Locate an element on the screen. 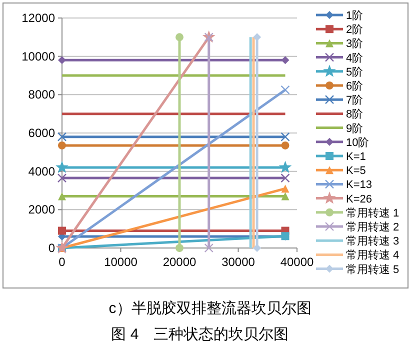 Image resolution: width=419 pixels, height=347 pixels. x-tick-label: 0 is located at coordinates (62, 262).